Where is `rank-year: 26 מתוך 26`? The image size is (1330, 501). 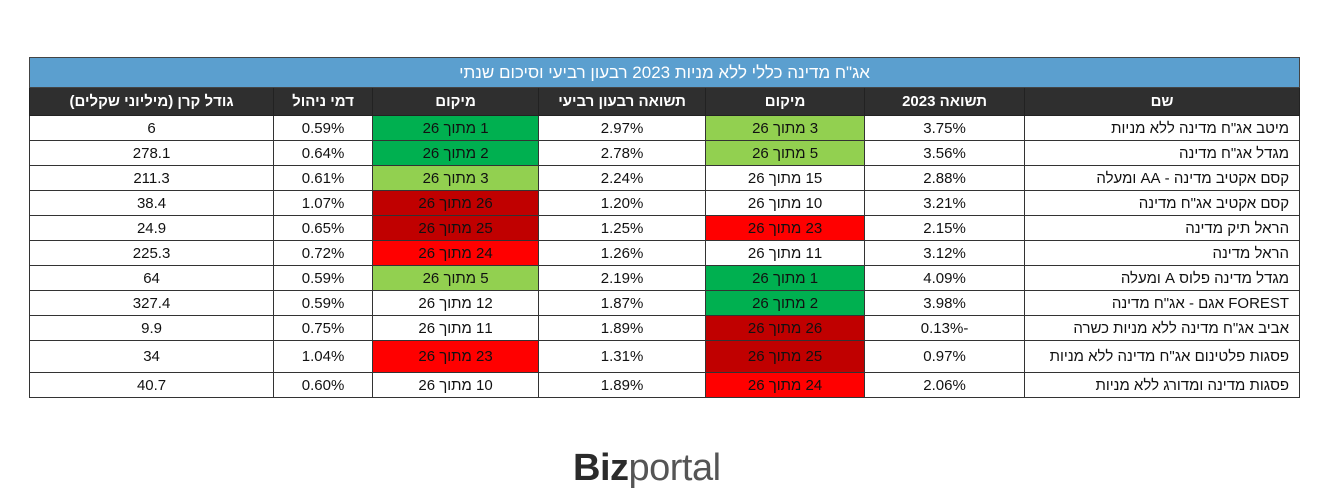 rank-year: 26 מתוך 26 is located at coordinates (785, 328).